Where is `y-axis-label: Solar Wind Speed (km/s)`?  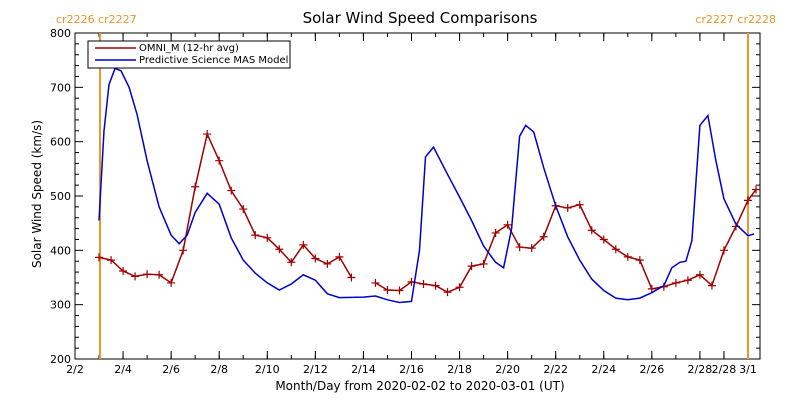
y-axis-label: Solar Wind Speed (km/s) is located at coordinates (37, 194).